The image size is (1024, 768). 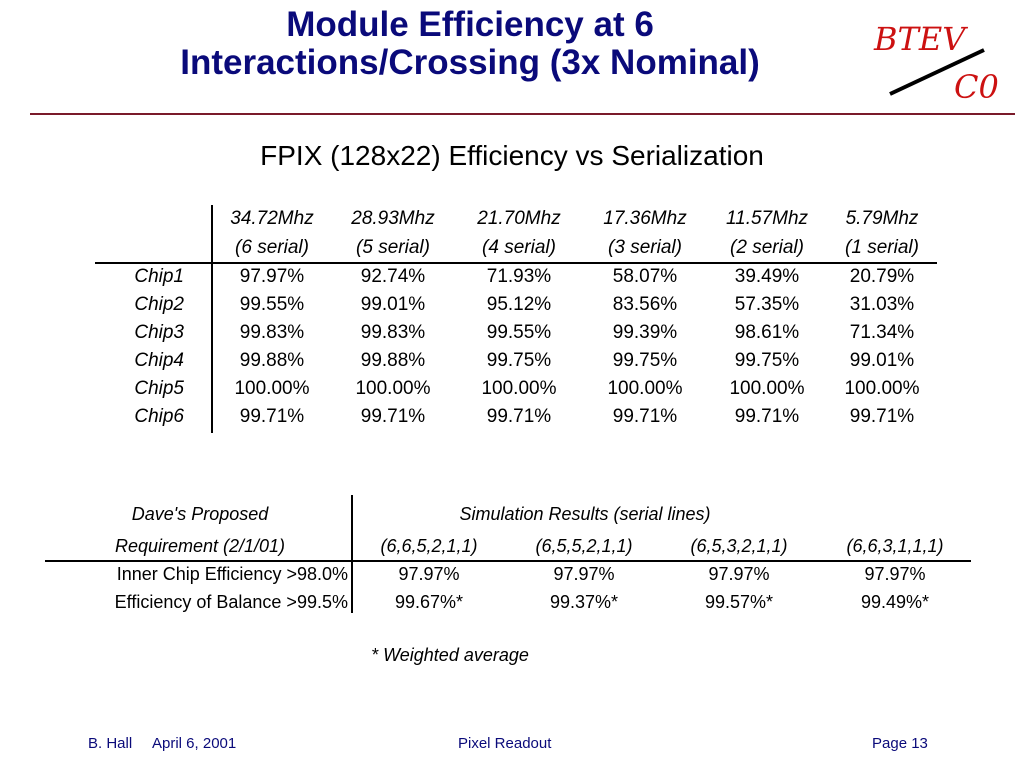 I want to click on footer-page-number: Page 13, so click(x=900, y=743).